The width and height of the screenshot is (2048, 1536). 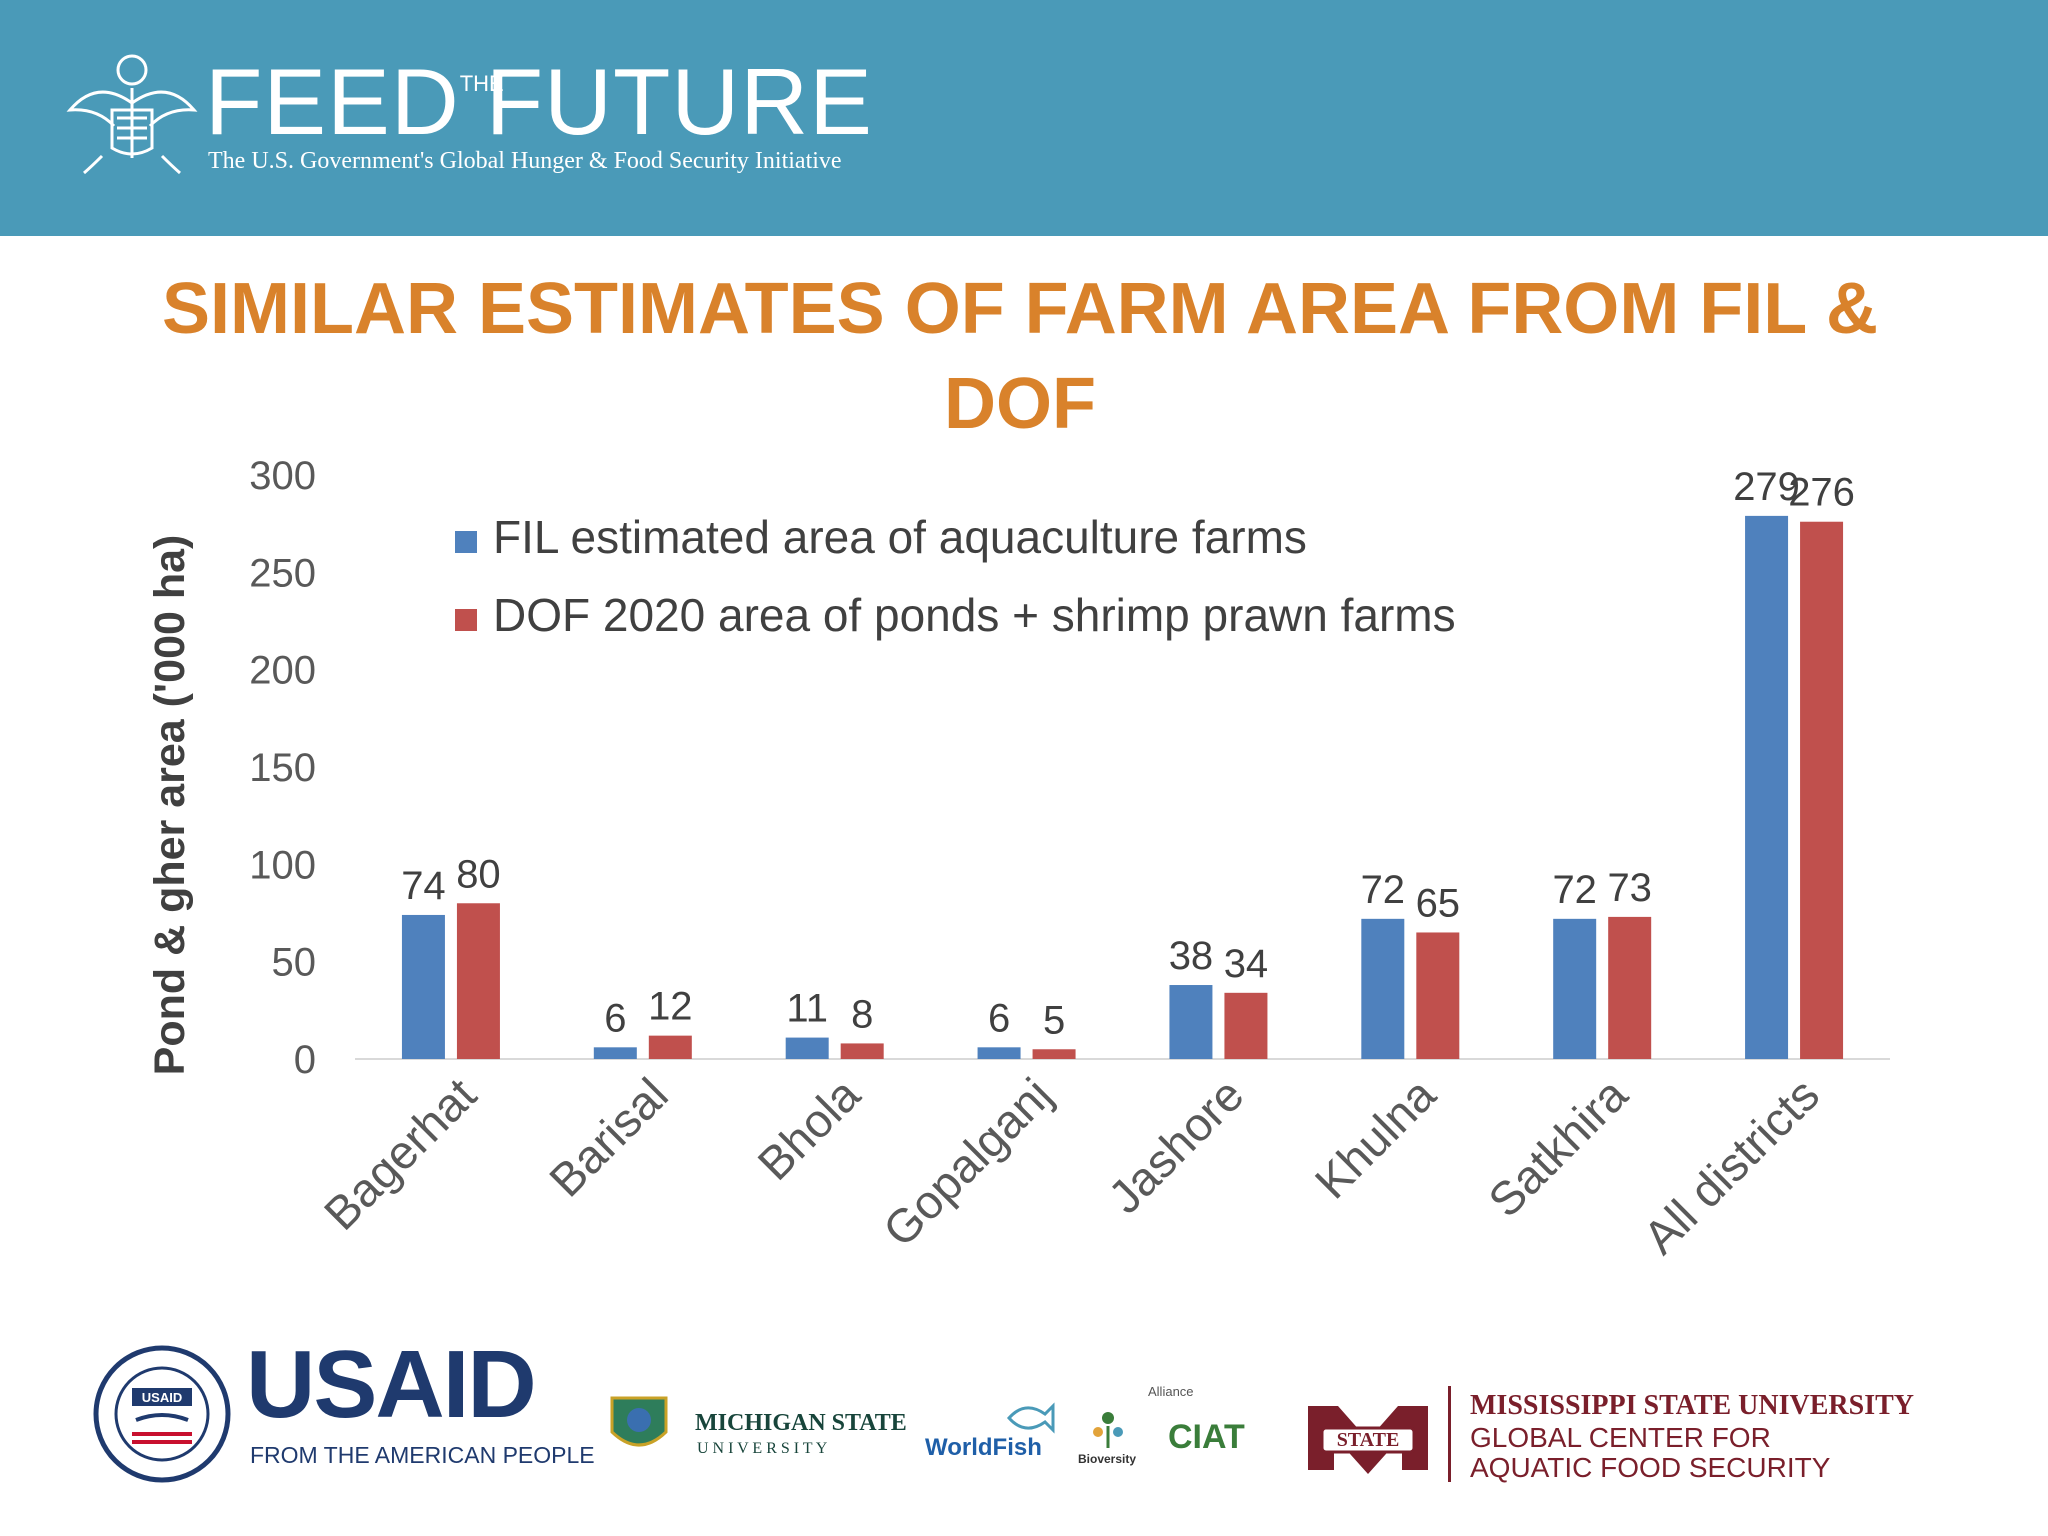 I want to click on y-tick-label: 50, so click(x=294, y=963).